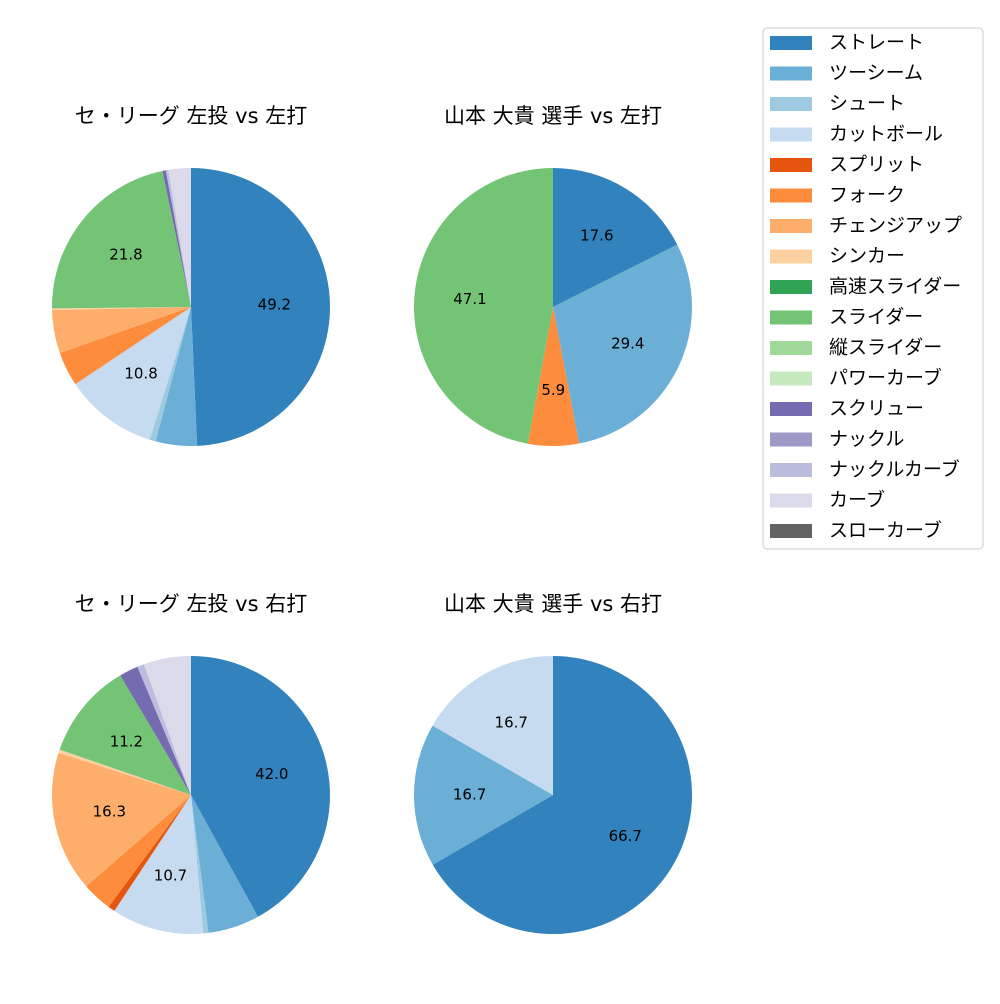  I want to click on legend-label: カットボール, so click(886, 134).